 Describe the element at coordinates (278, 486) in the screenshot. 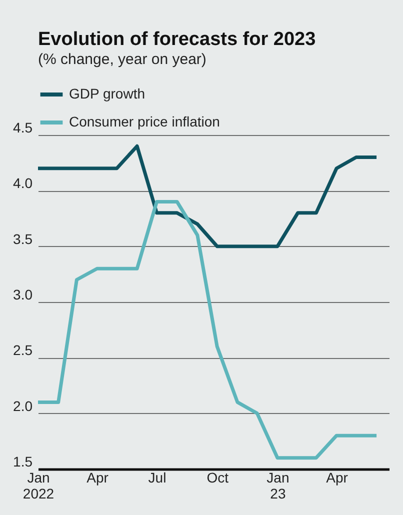

I see `x-tick-label: Jan 23` at that location.